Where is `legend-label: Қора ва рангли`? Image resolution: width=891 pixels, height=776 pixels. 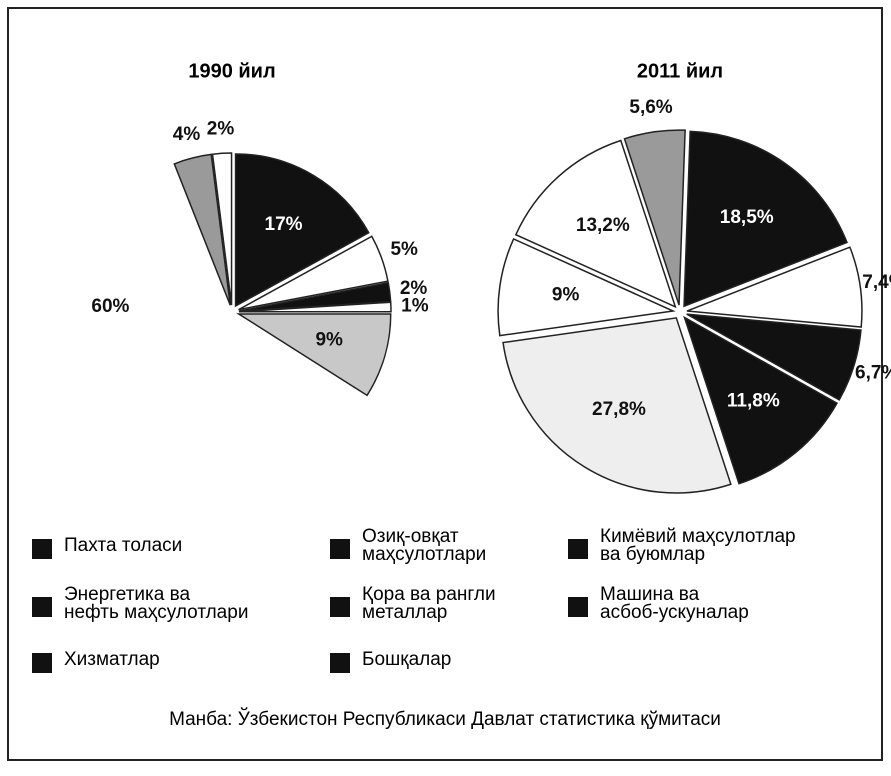 legend-label: Қора ва рангли is located at coordinates (429, 594).